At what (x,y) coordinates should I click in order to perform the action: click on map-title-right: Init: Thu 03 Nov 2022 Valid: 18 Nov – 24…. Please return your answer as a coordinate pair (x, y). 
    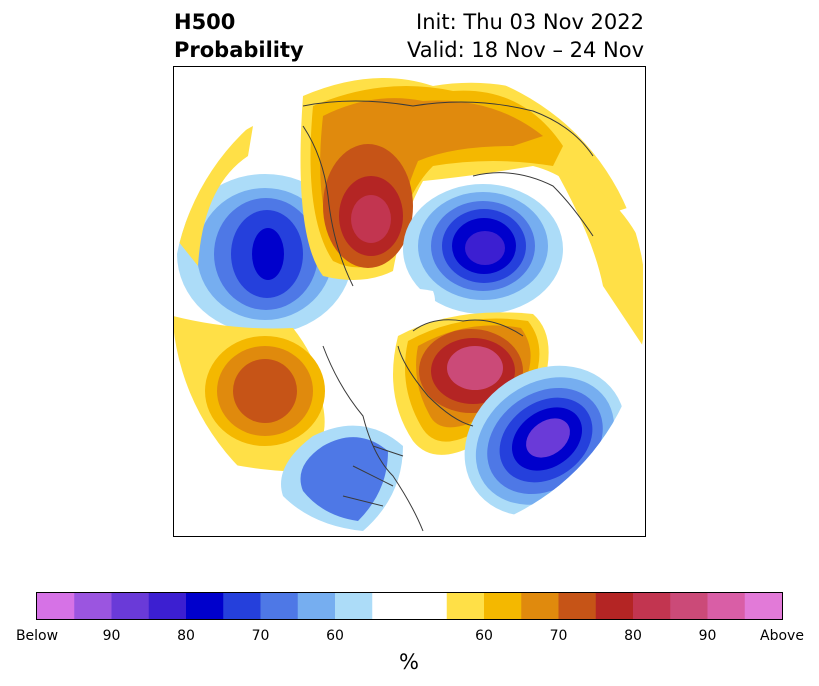
    Looking at the image, I should click on (525, 36).